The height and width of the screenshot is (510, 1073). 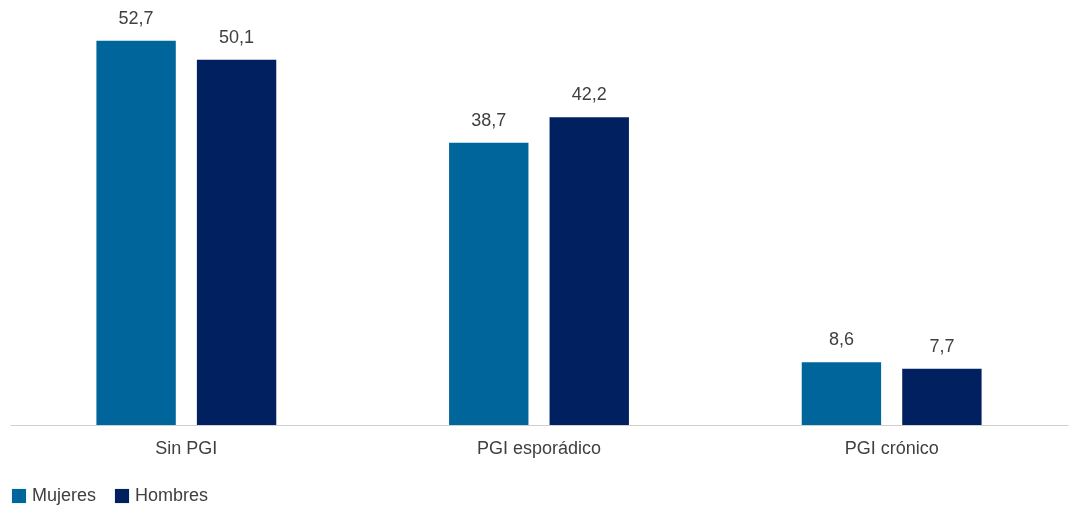 What do you see at coordinates (589, 94) in the screenshot?
I see `data-label: 42,2` at bounding box center [589, 94].